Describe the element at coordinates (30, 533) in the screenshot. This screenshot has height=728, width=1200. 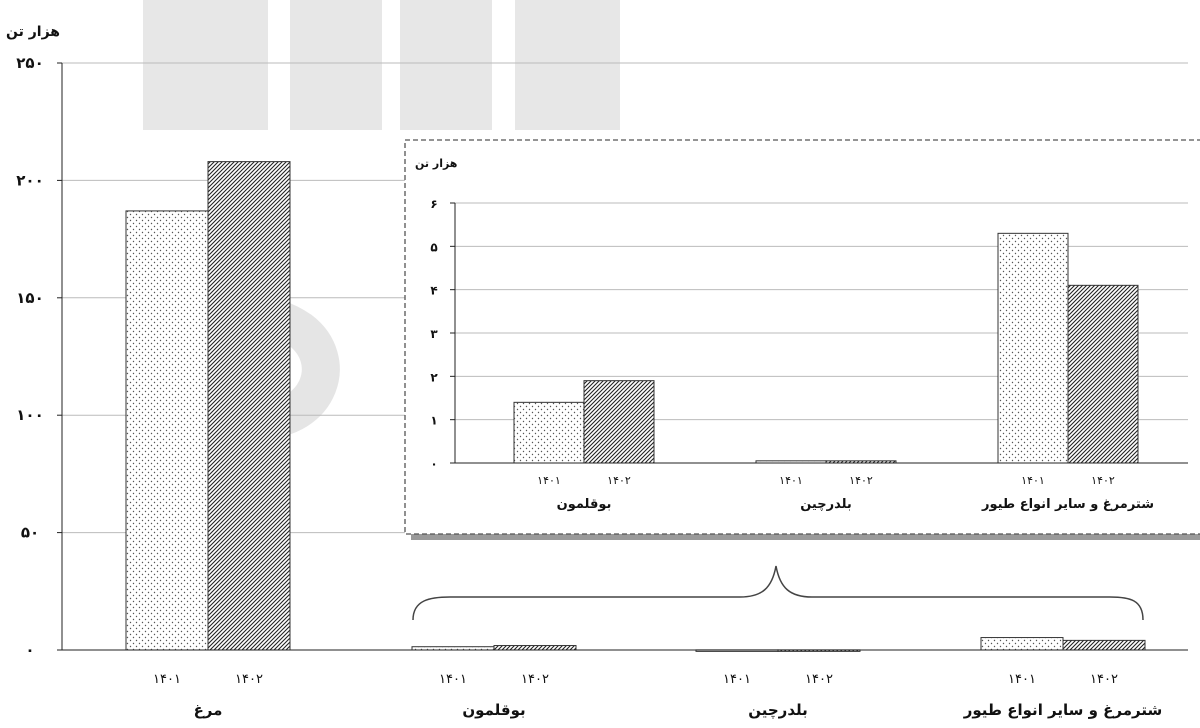
I see `main-y-tick-label: ۵۰` at that location.